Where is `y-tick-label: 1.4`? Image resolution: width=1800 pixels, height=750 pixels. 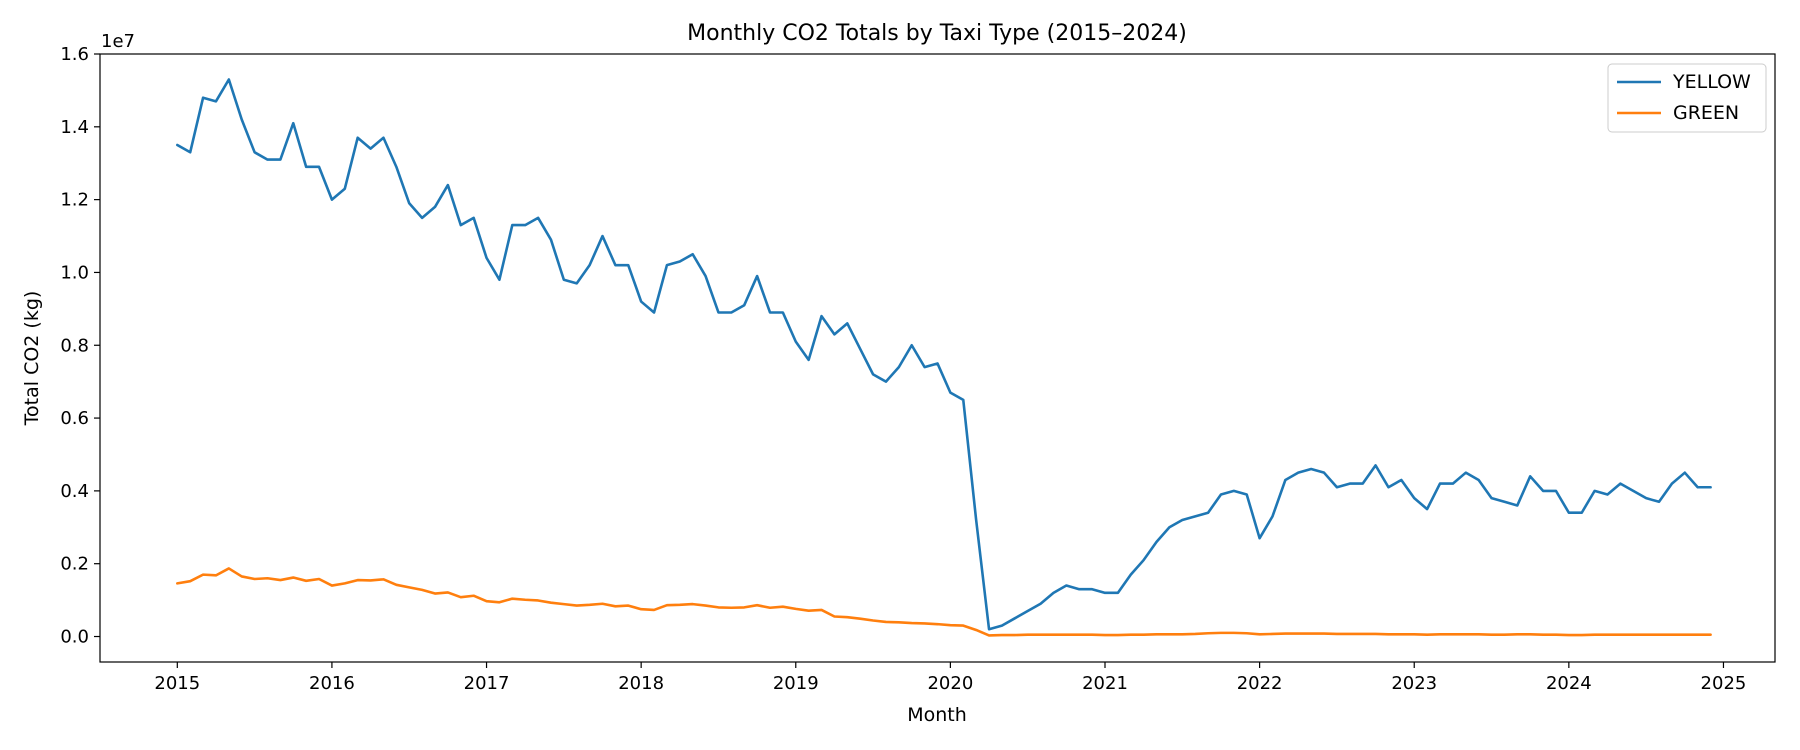 y-tick-label: 1.4 is located at coordinates (74, 127).